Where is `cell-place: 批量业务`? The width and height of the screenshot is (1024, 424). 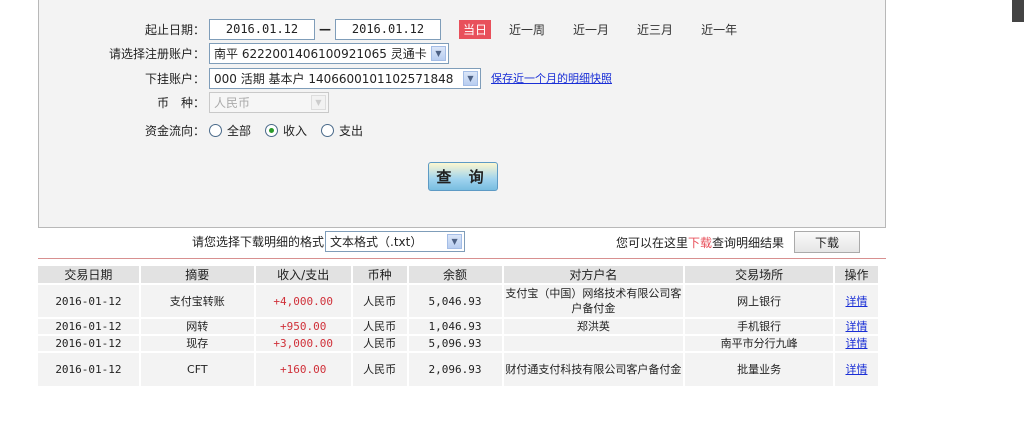 cell-place: 批量业务 is located at coordinates (759, 368).